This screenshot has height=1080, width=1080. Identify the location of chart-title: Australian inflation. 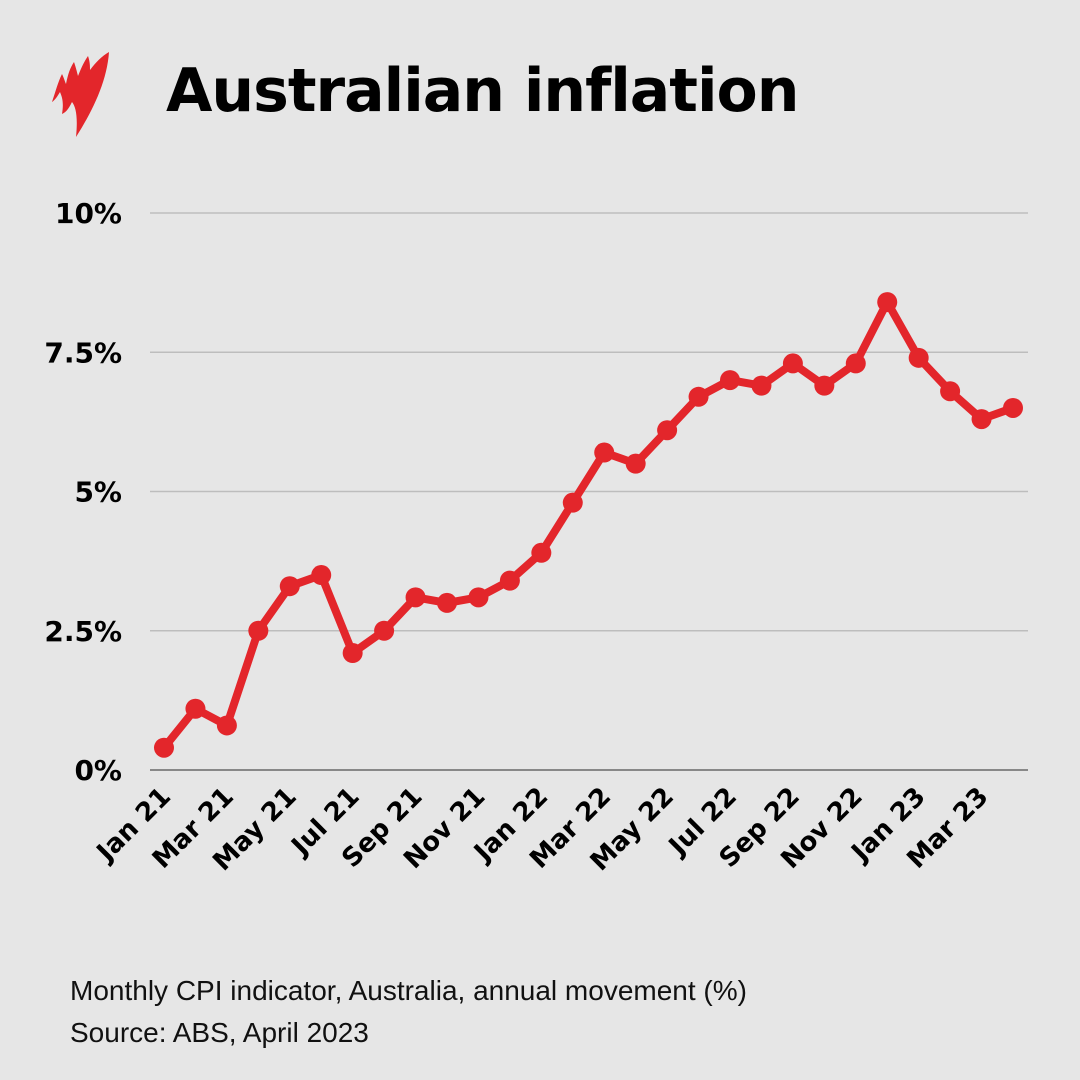
(482, 91).